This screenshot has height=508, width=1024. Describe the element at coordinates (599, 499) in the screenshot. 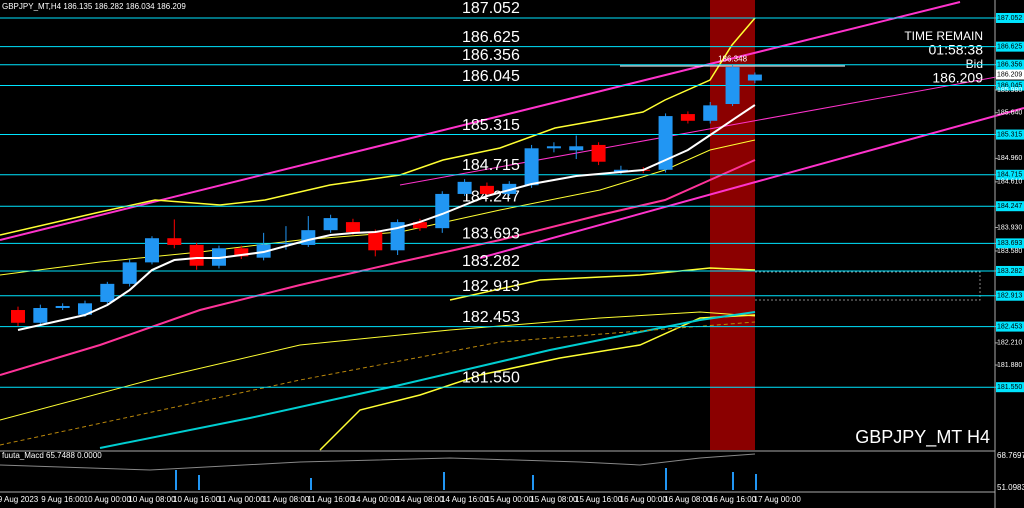

I see `x-tick-label: 15 Aug 16:00` at that location.